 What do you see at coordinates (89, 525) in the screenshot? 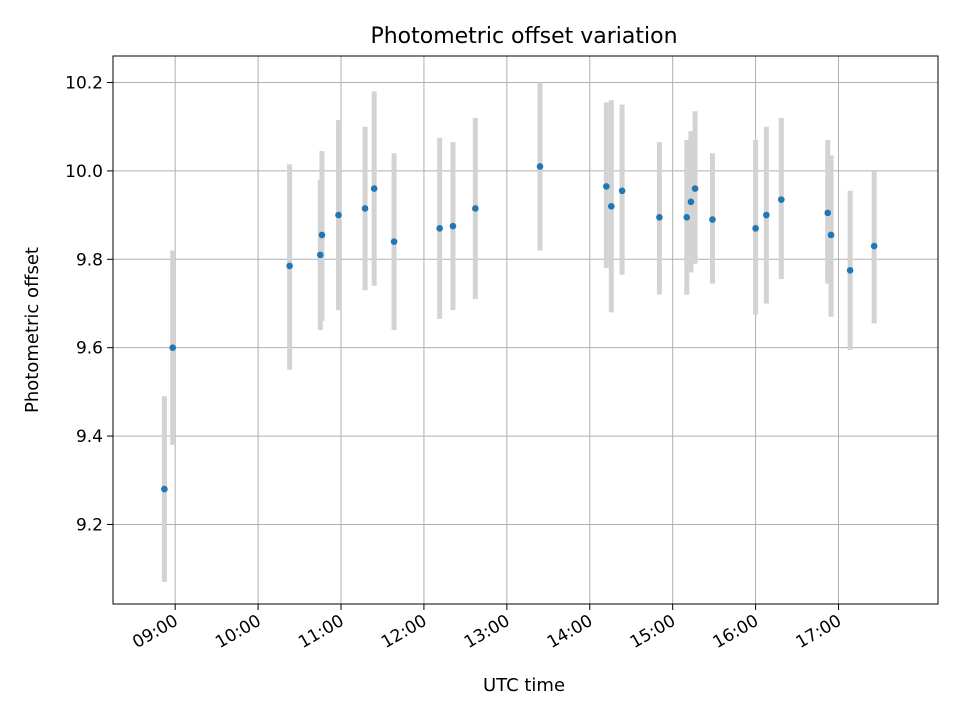
I see `y-tick-label: 9.2` at bounding box center [89, 525].